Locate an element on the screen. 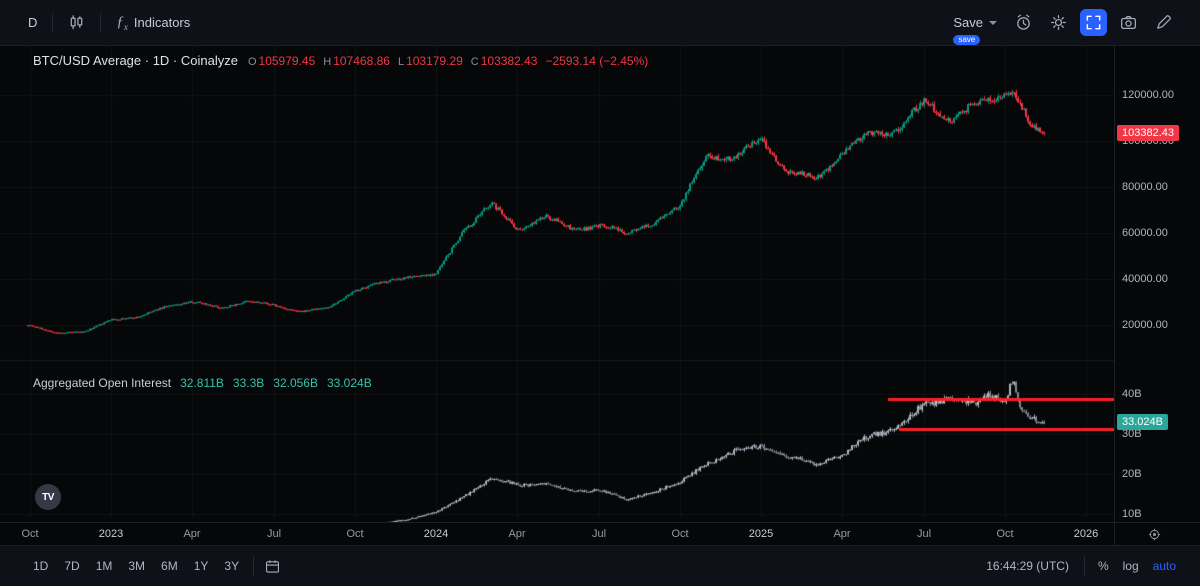  axis-corner-divider is located at coordinates (1157, 522).